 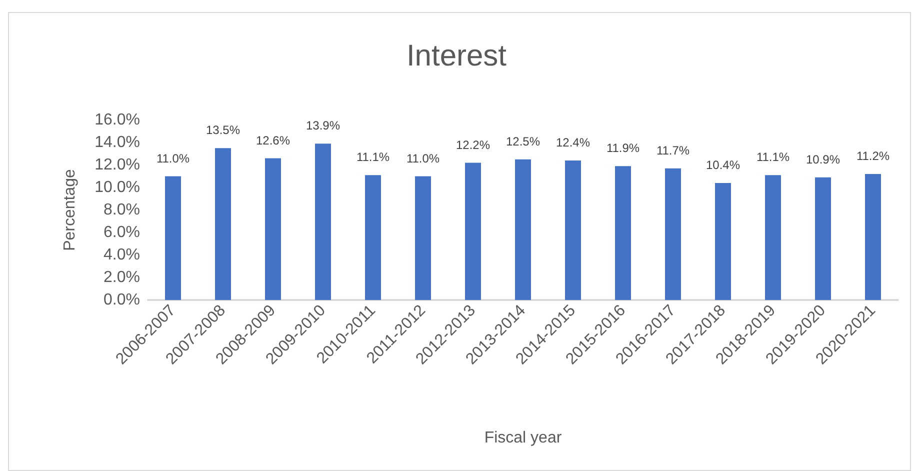 I want to click on y-tick-label: 14.0%, so click(x=117, y=142).